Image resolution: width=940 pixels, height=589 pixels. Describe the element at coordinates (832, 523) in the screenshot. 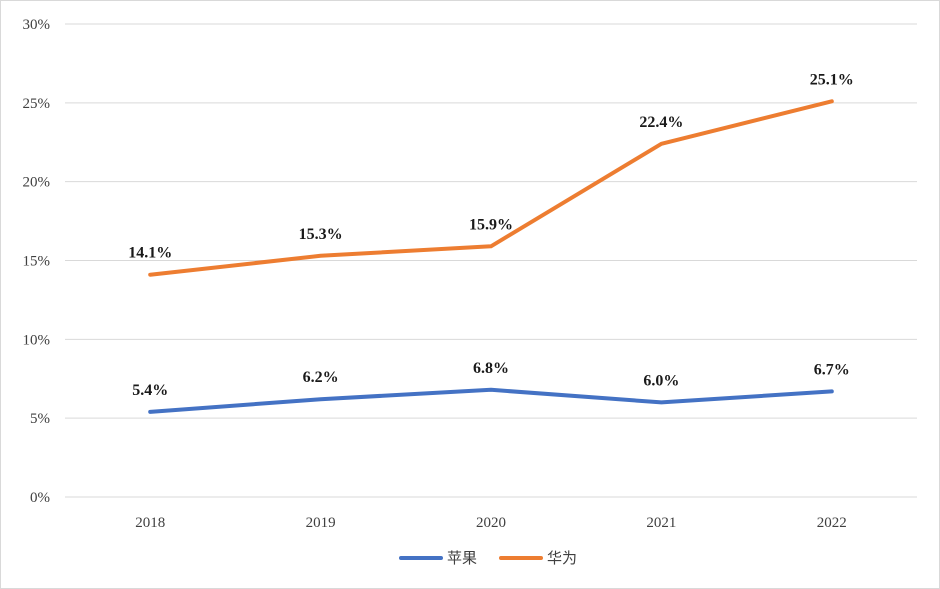

I see `x-tick-label: 2022` at that location.